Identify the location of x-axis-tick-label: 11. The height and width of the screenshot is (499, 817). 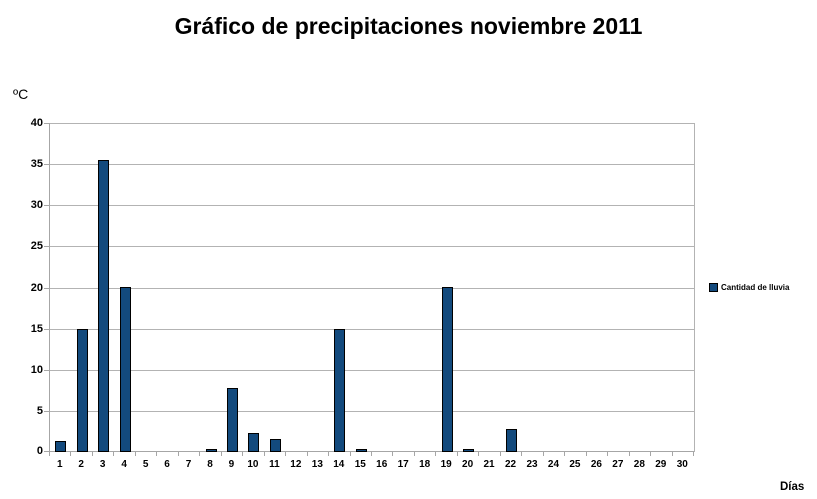
(274, 464).